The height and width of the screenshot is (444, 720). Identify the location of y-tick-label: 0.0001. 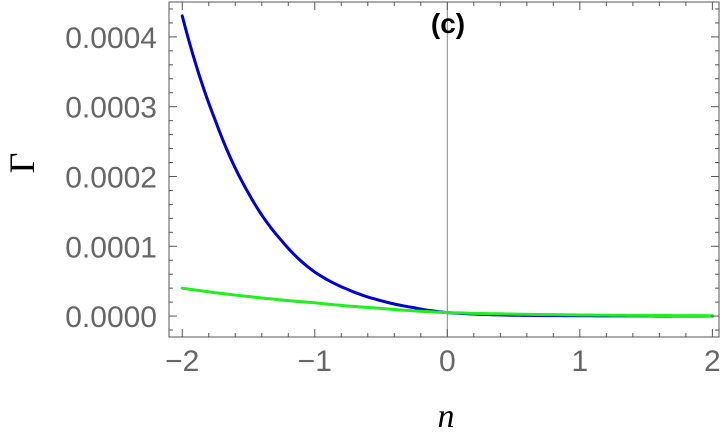
(111, 247).